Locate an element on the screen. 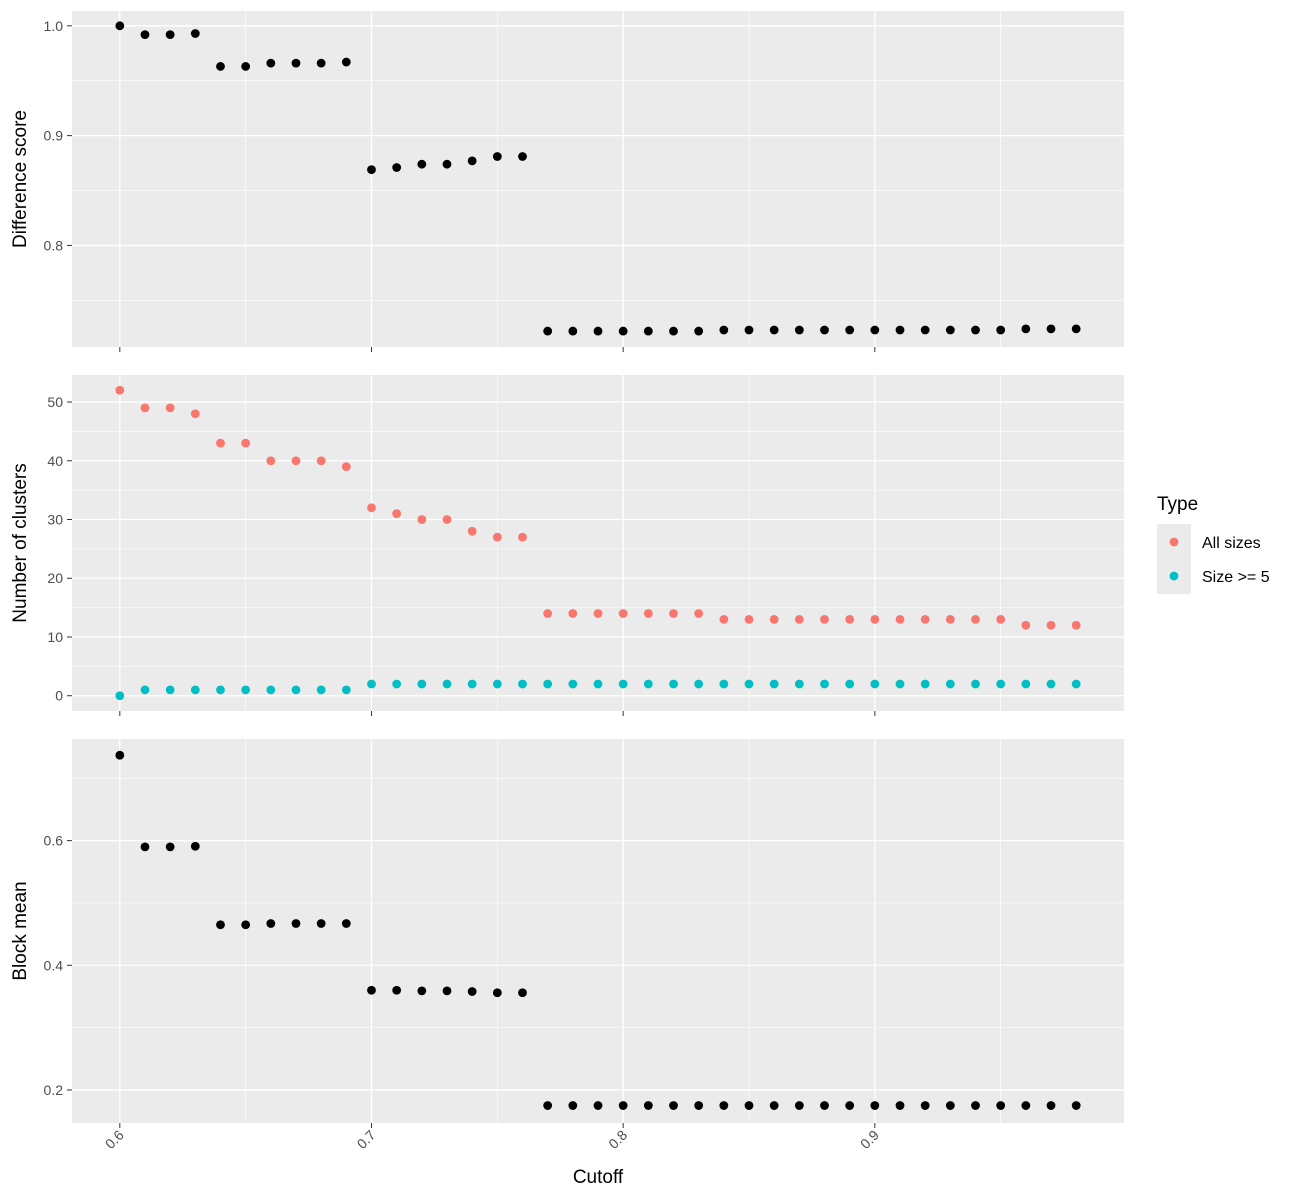  legend-entries: All sizes Size >= 5 is located at coordinates (1219, 560).